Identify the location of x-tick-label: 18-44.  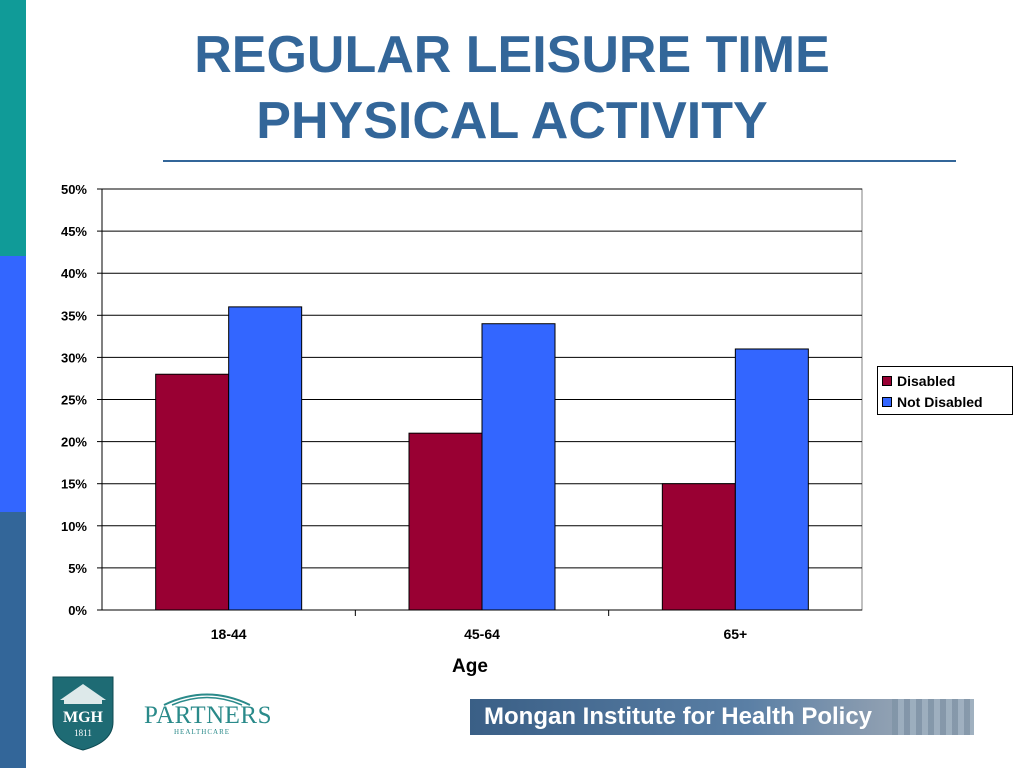
(229, 634).